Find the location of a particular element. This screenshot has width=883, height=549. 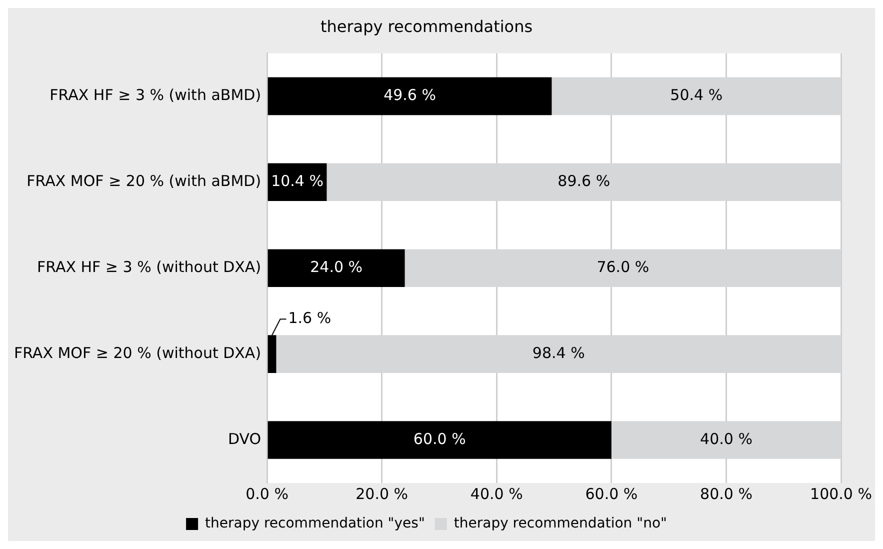

data-label: 49.6 % is located at coordinates (410, 95).